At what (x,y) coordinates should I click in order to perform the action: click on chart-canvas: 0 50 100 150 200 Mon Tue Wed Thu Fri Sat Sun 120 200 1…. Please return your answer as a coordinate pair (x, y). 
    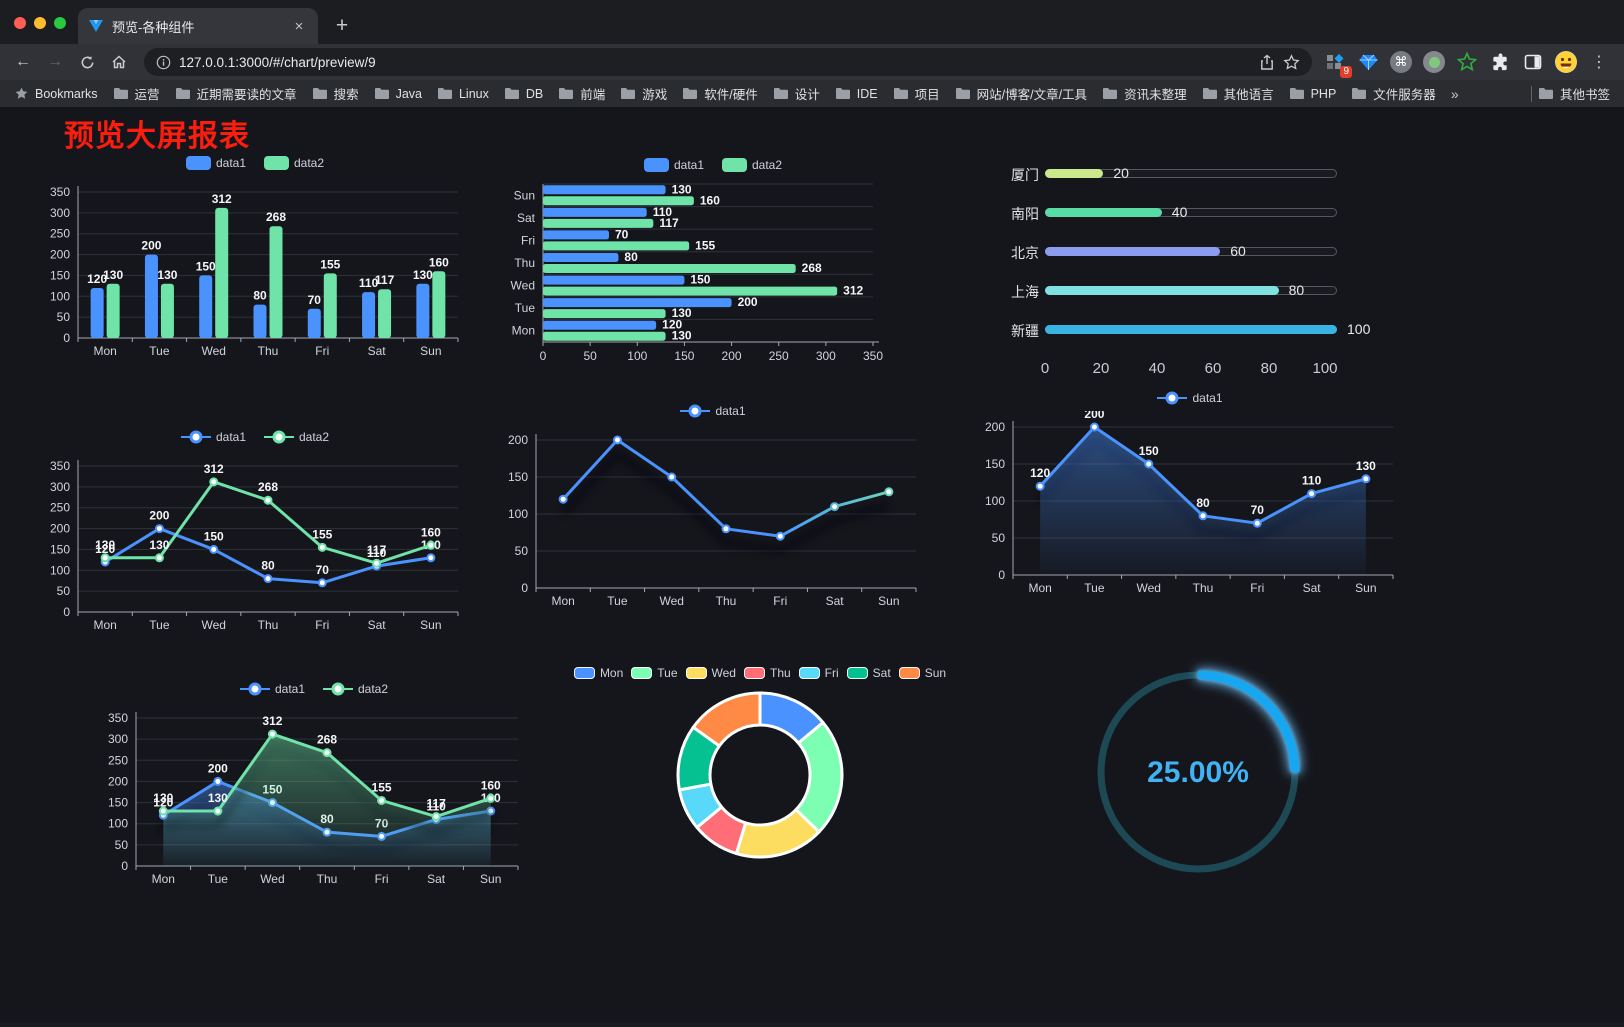
    Looking at the image, I should click on (1189, 503).